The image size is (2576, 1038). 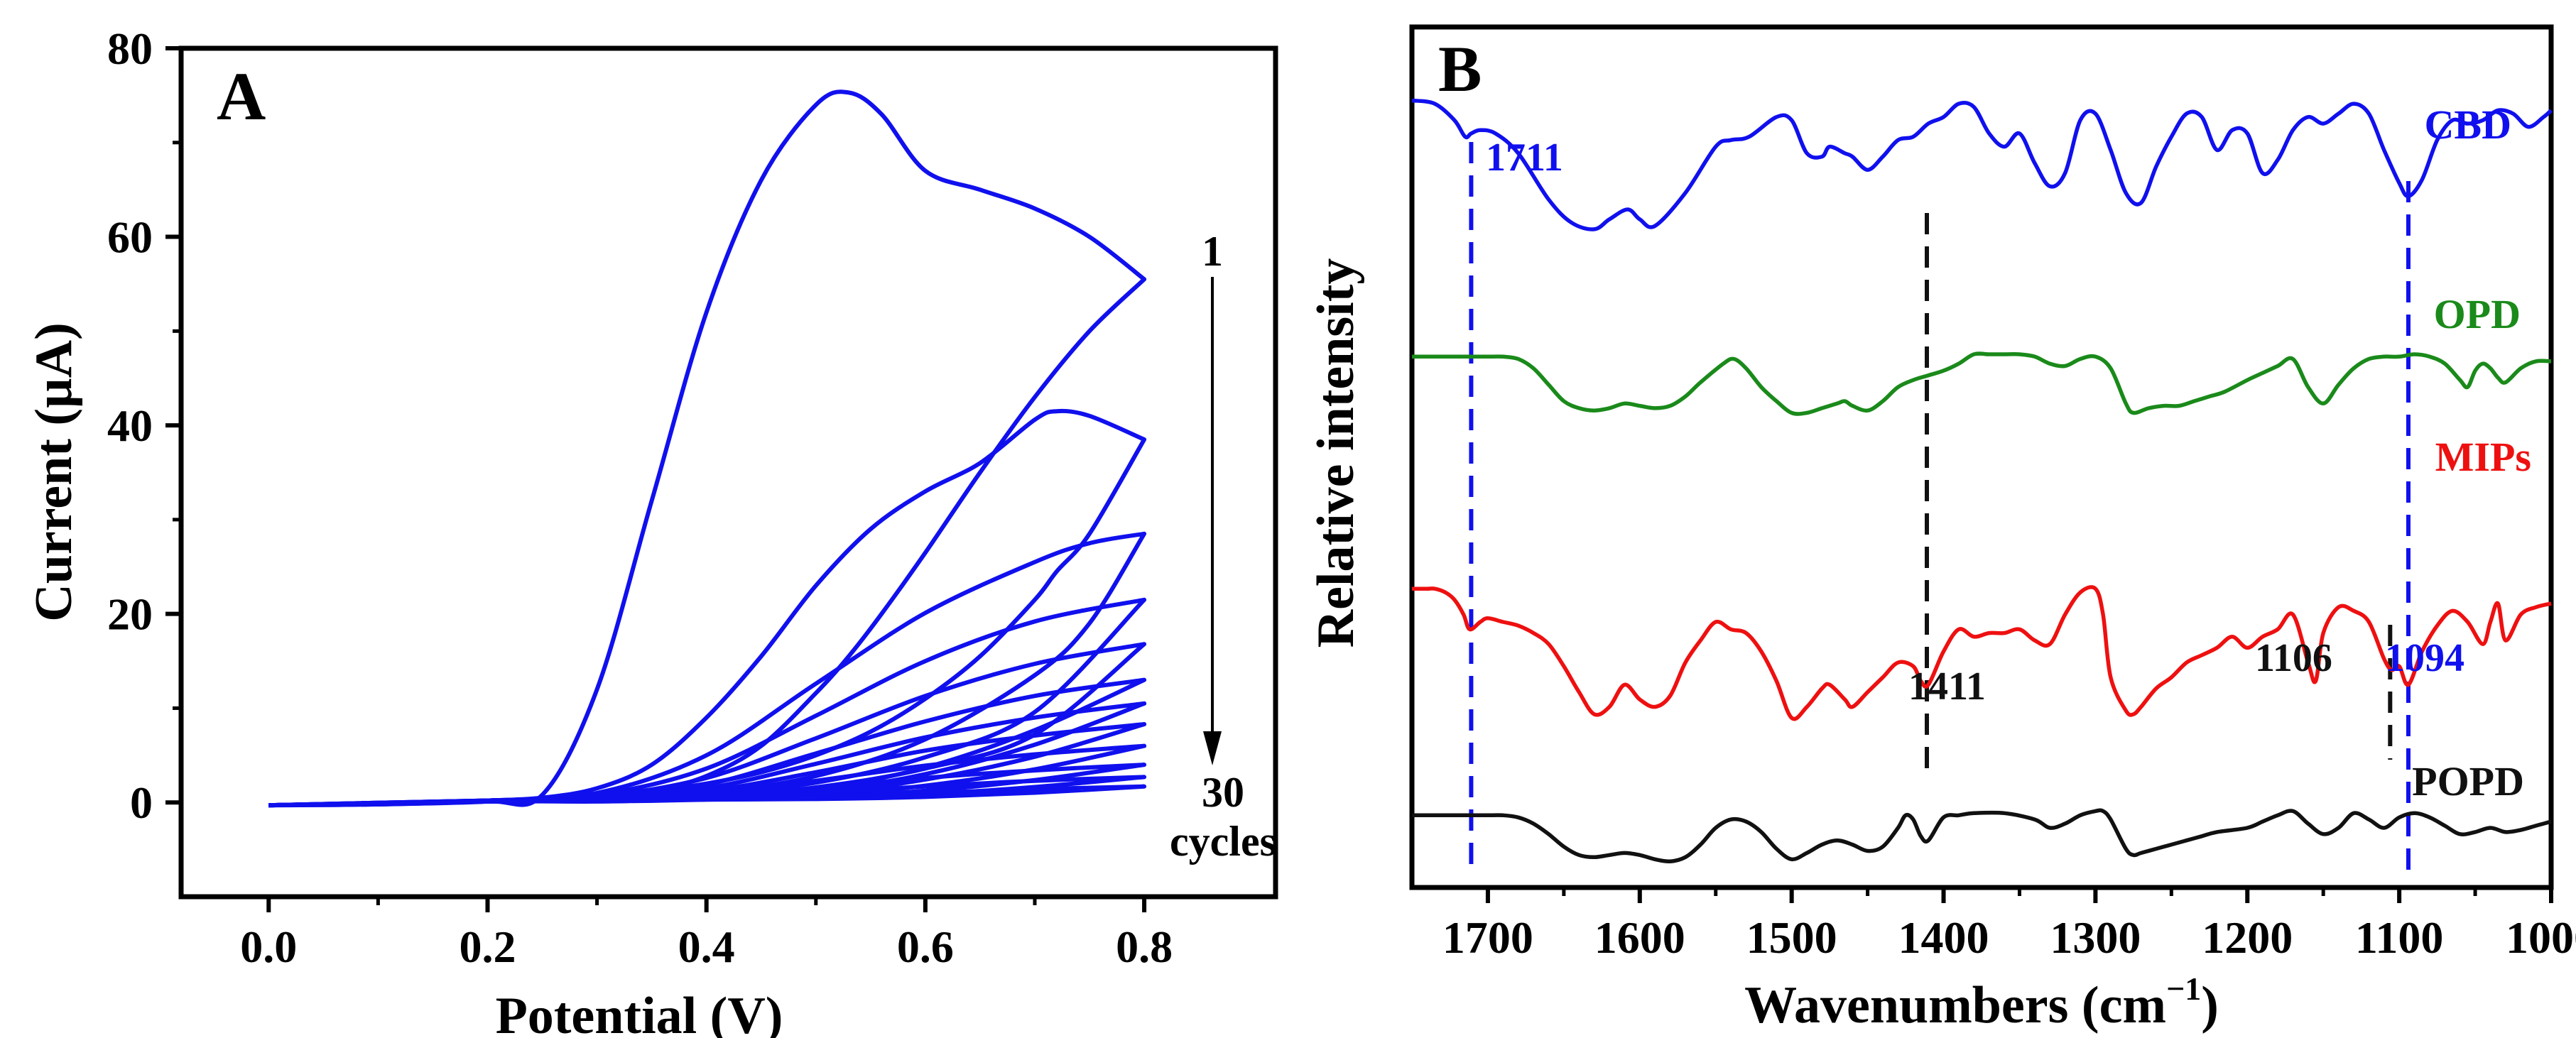 I want to click on panel-b-x-tick-label: 1500, so click(x=1791, y=937).